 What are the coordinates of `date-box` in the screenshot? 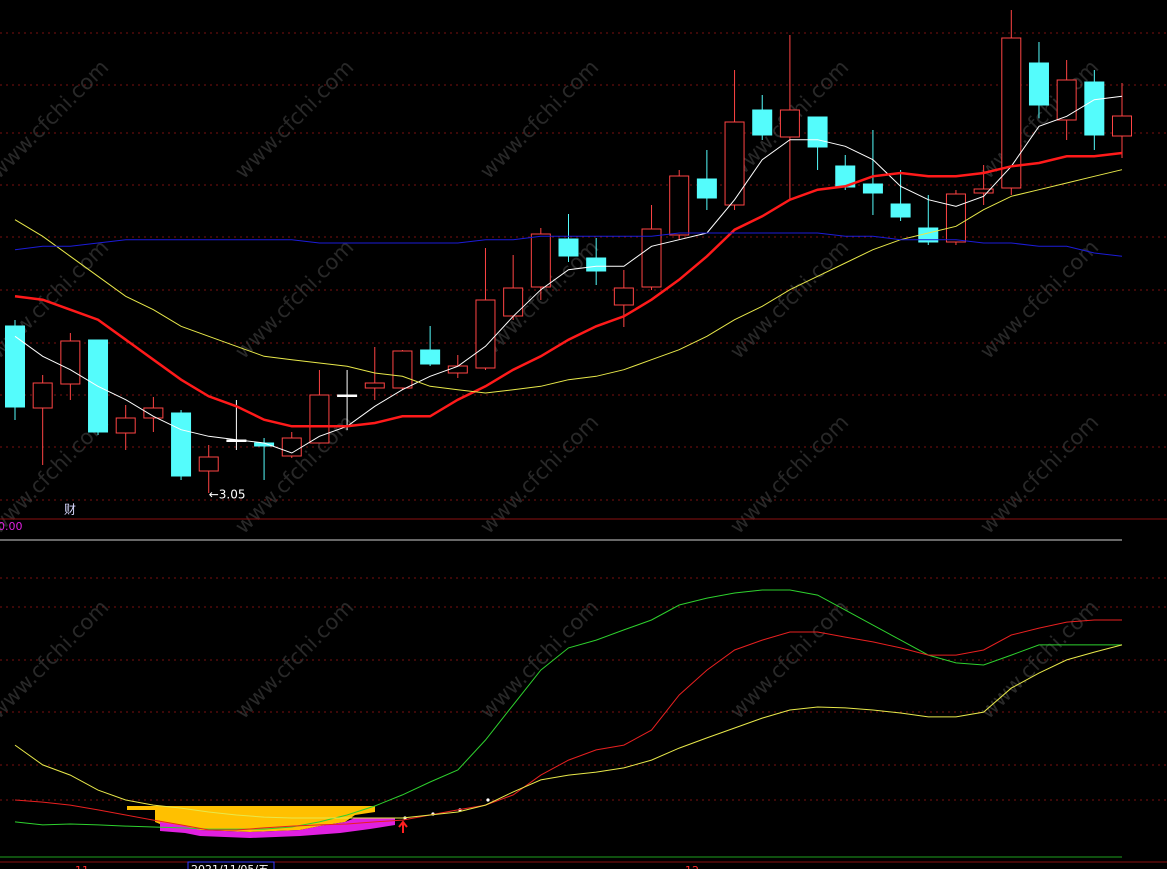 It's located at (231, 865).